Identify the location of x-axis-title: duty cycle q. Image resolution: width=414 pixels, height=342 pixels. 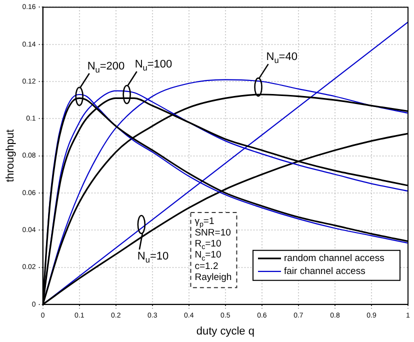
(225, 331).